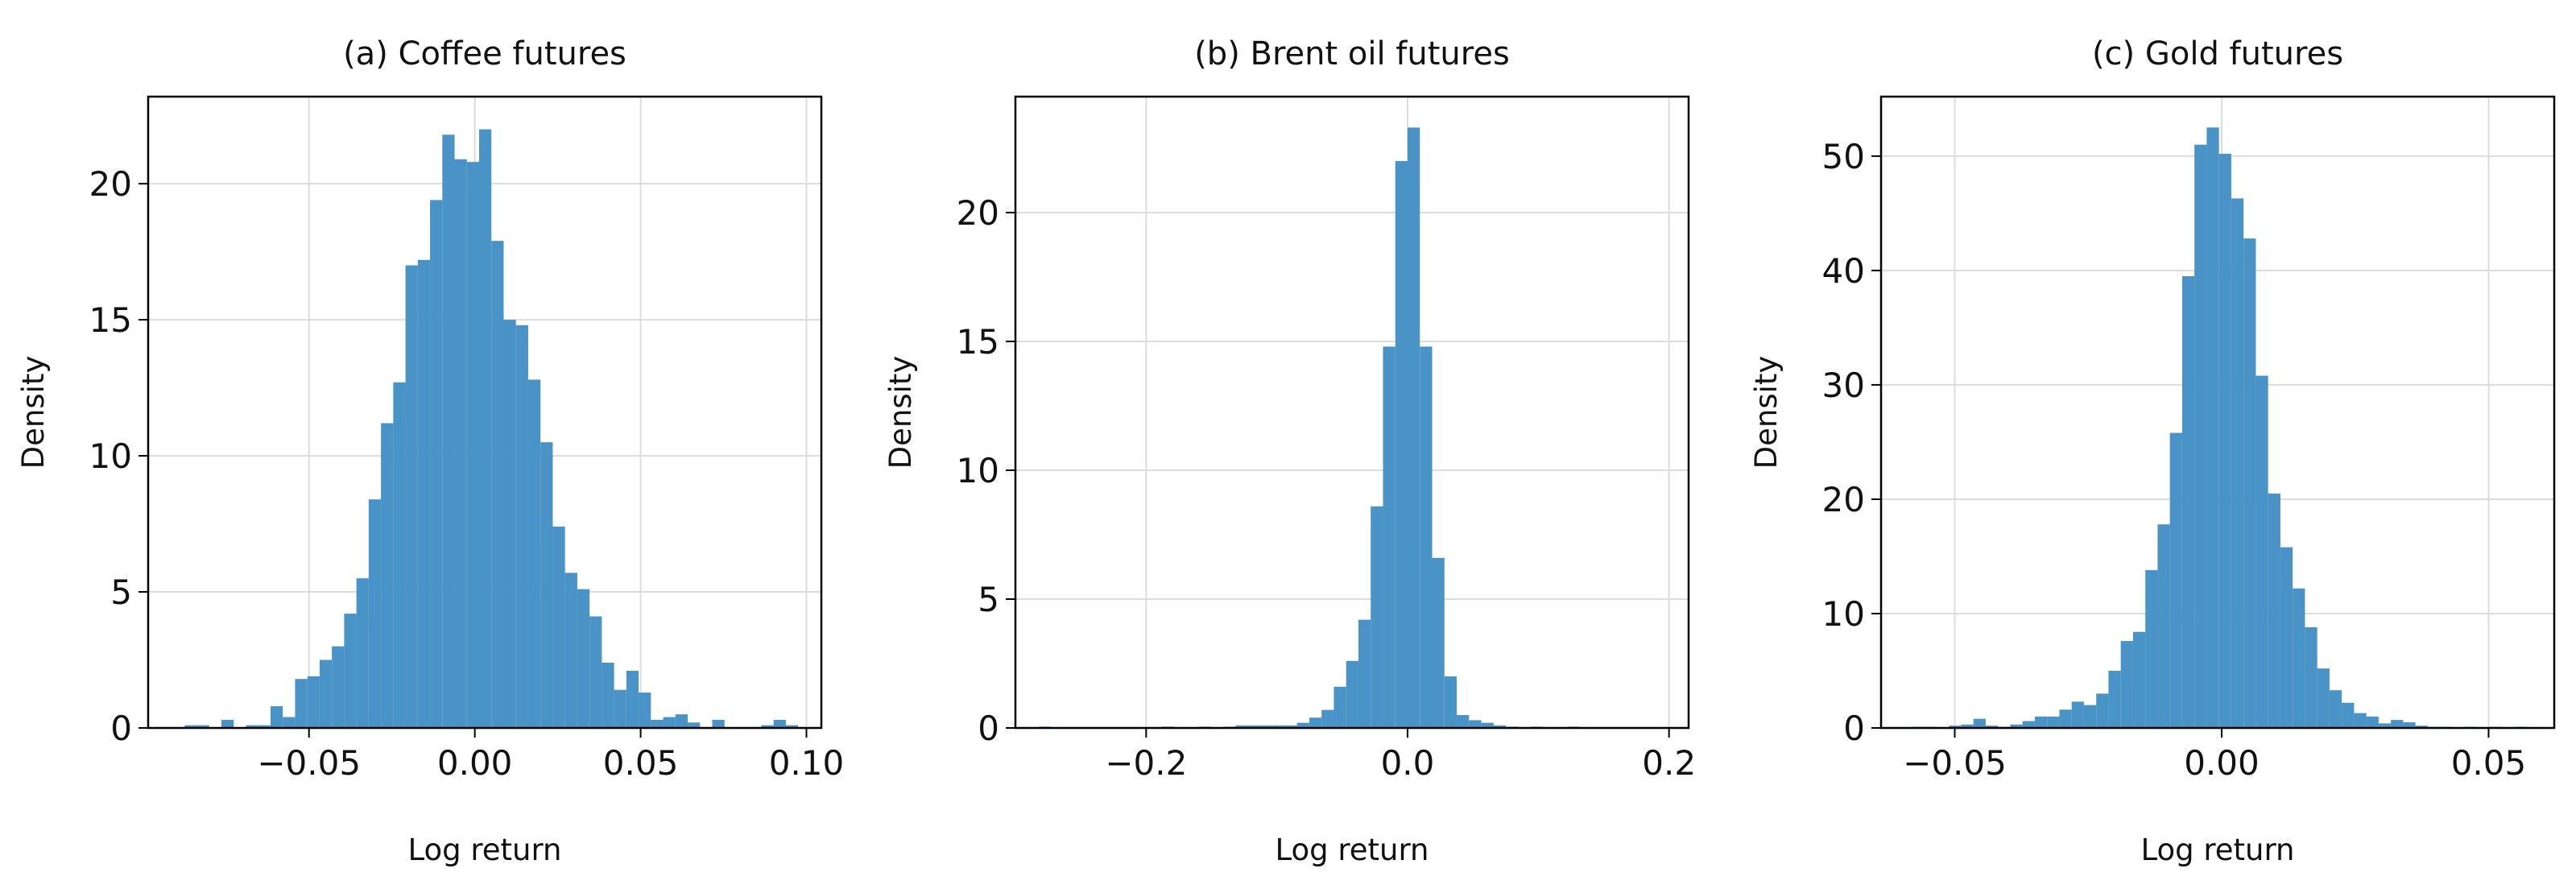 The height and width of the screenshot is (889, 2576). Describe the element at coordinates (1844, 385) in the screenshot. I see `y-tick-label: 30` at that location.